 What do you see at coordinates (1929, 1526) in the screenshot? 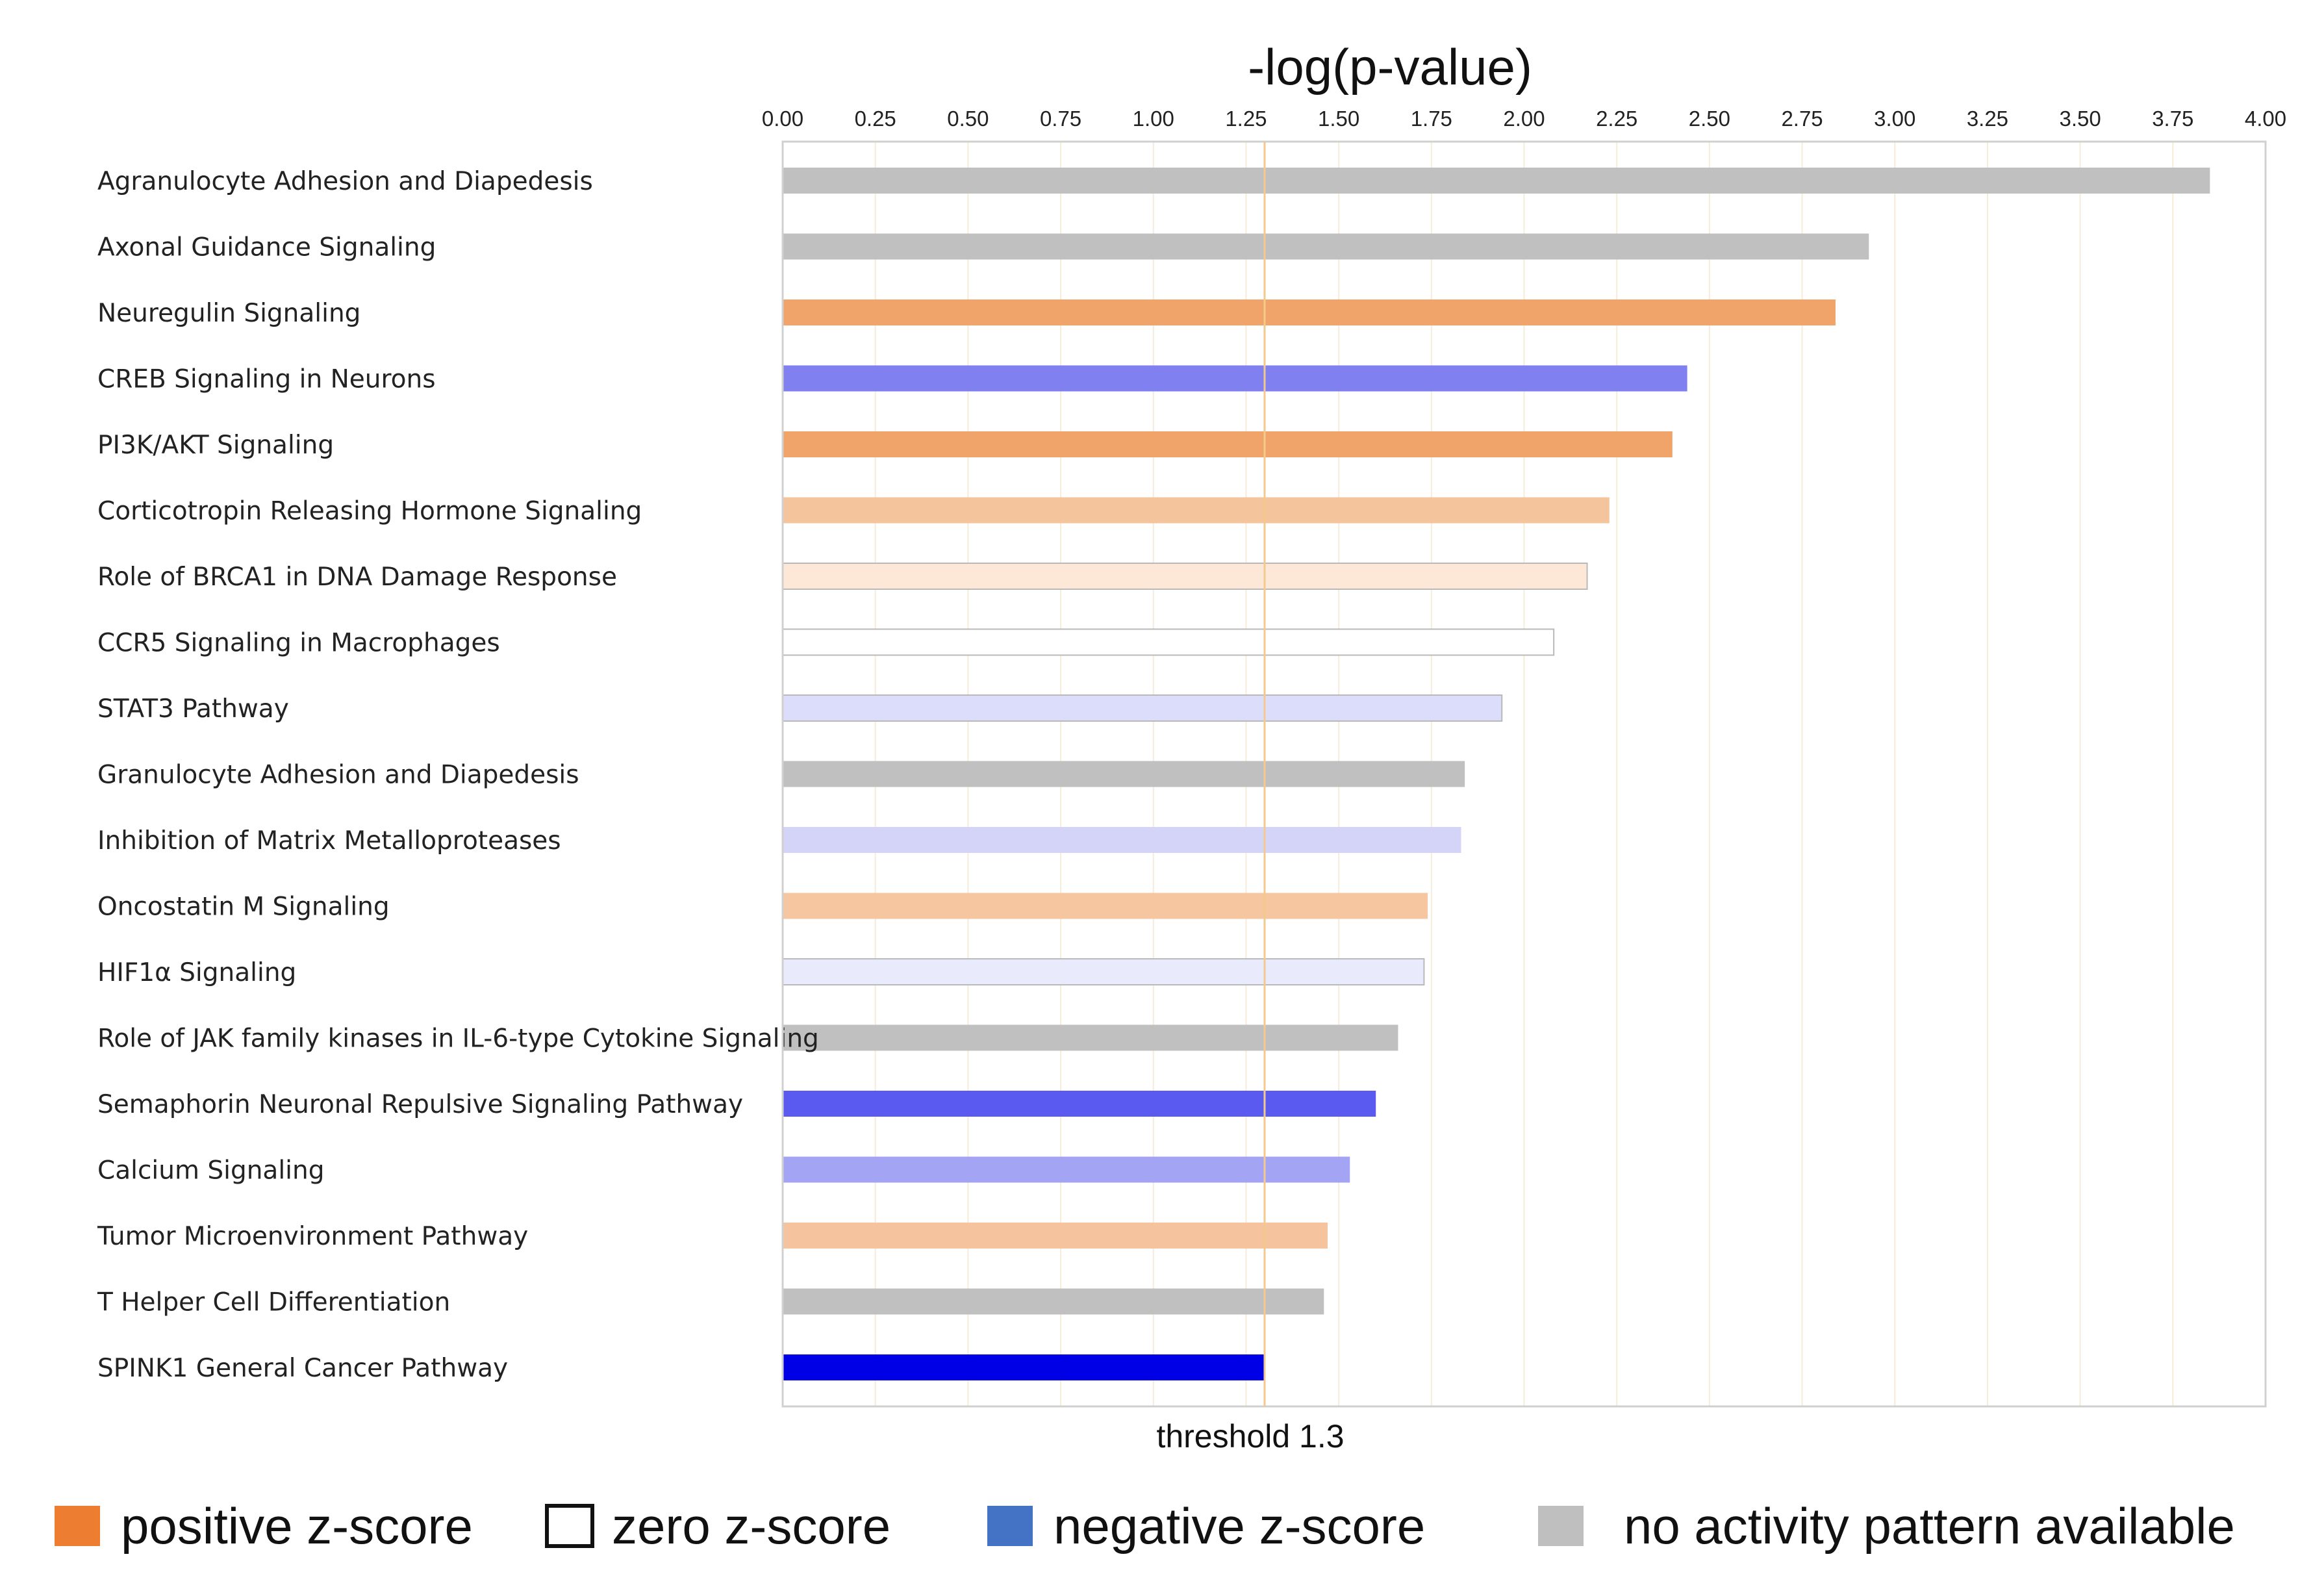
I see `legend-label: no activity pattern available` at bounding box center [1929, 1526].